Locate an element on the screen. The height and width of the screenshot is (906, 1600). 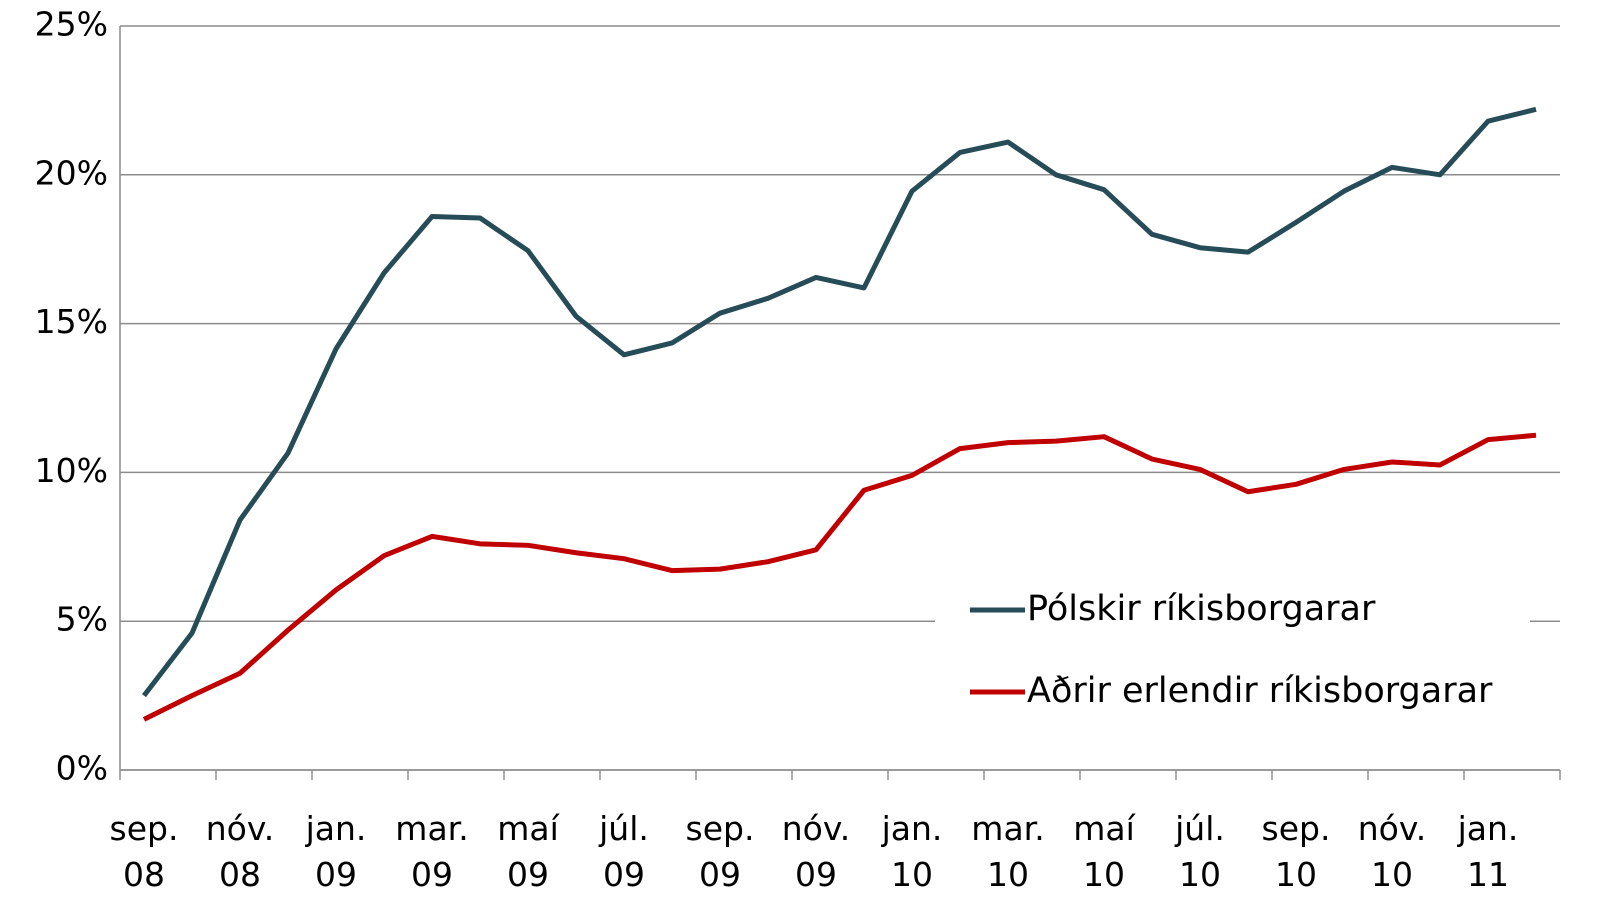
x-tick-label: sep. 09 is located at coordinates (720, 851).